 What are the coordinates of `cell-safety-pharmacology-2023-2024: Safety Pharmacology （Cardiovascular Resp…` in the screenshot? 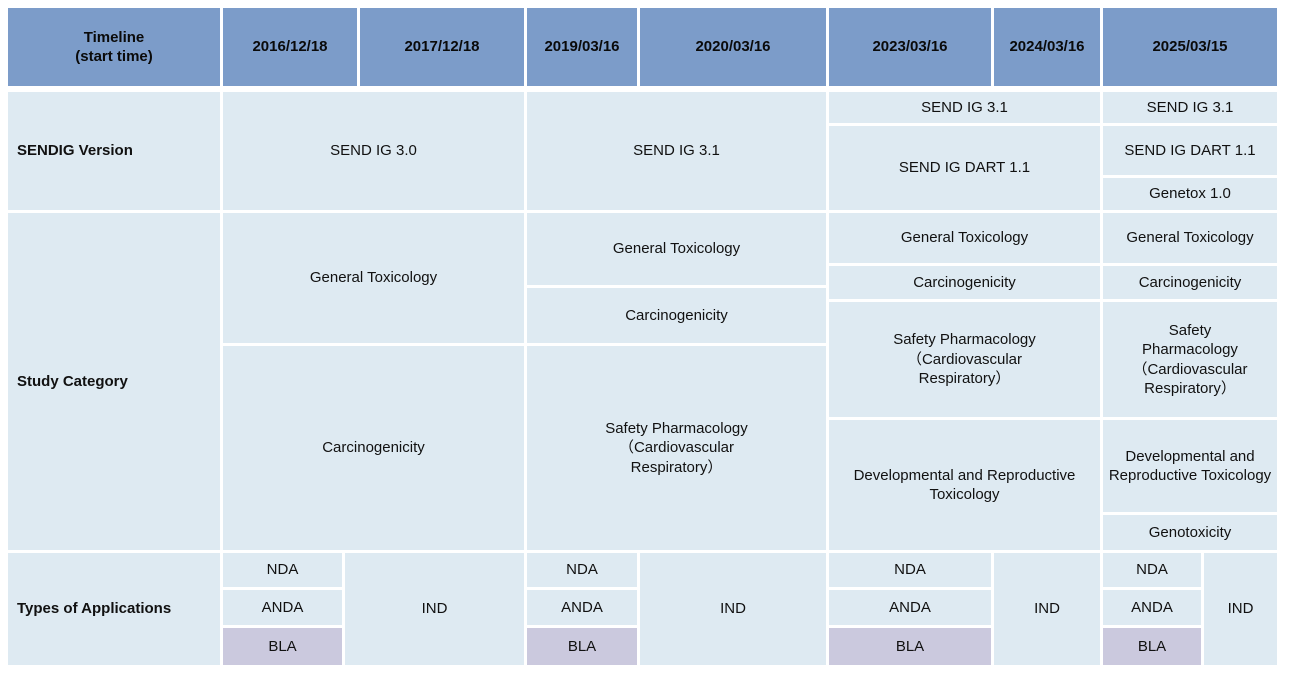 It's located at (964, 359).